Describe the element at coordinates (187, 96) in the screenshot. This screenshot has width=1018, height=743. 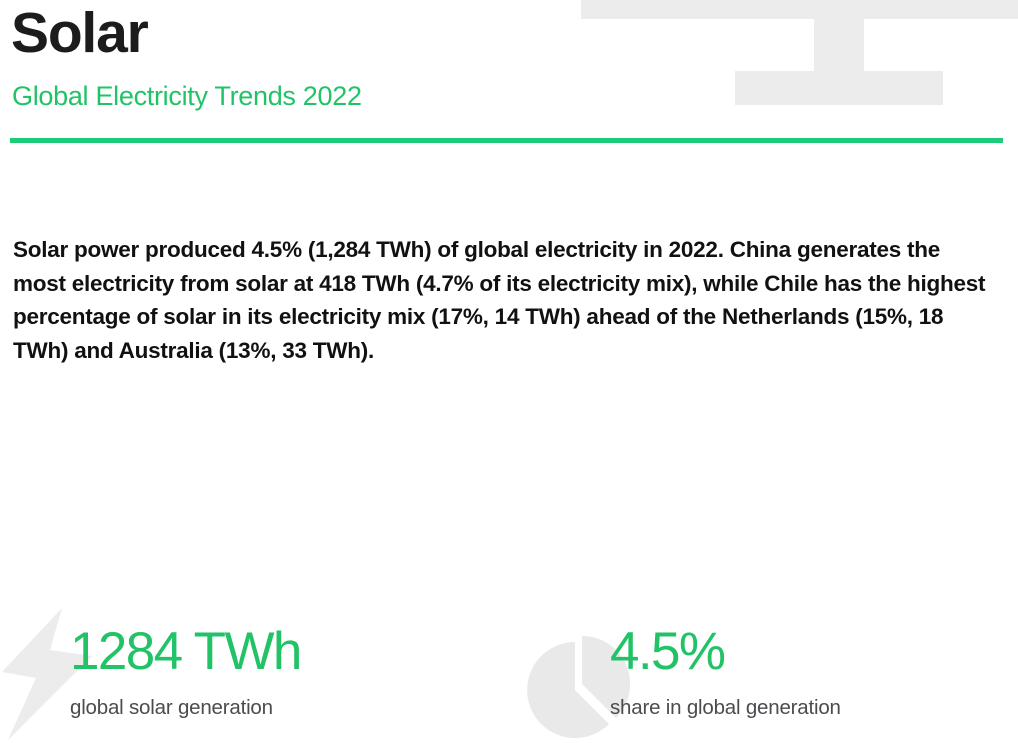
I see `page-subtitle: Global Electricity Trends 2022` at that location.